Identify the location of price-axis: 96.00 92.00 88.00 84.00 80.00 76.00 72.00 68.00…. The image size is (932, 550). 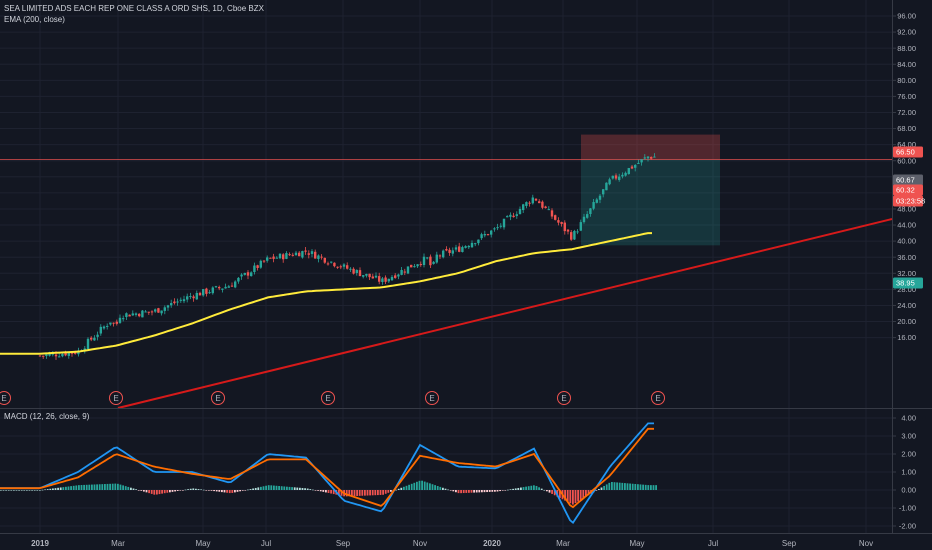
(904, 177).